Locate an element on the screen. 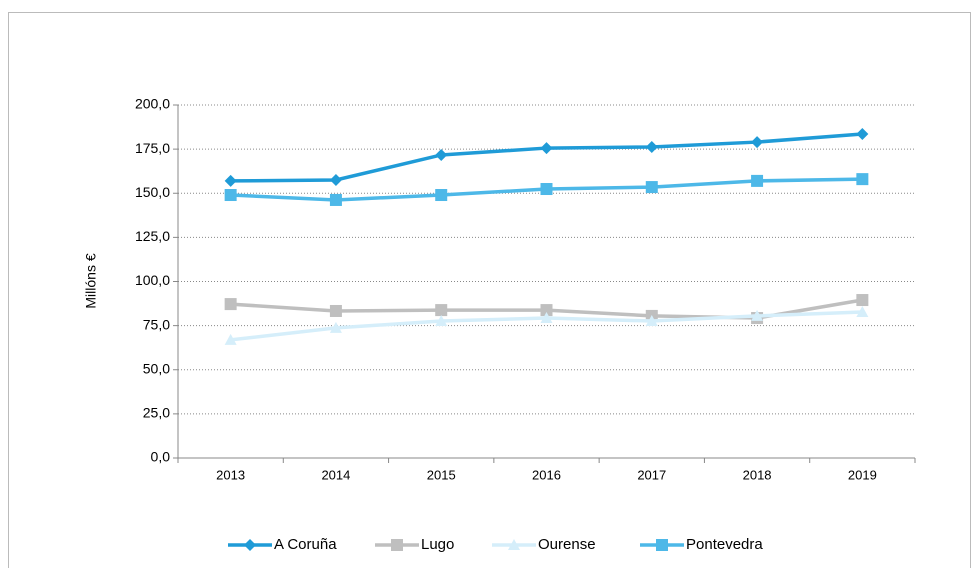  legend-label: A Coruña is located at coordinates (305, 544).